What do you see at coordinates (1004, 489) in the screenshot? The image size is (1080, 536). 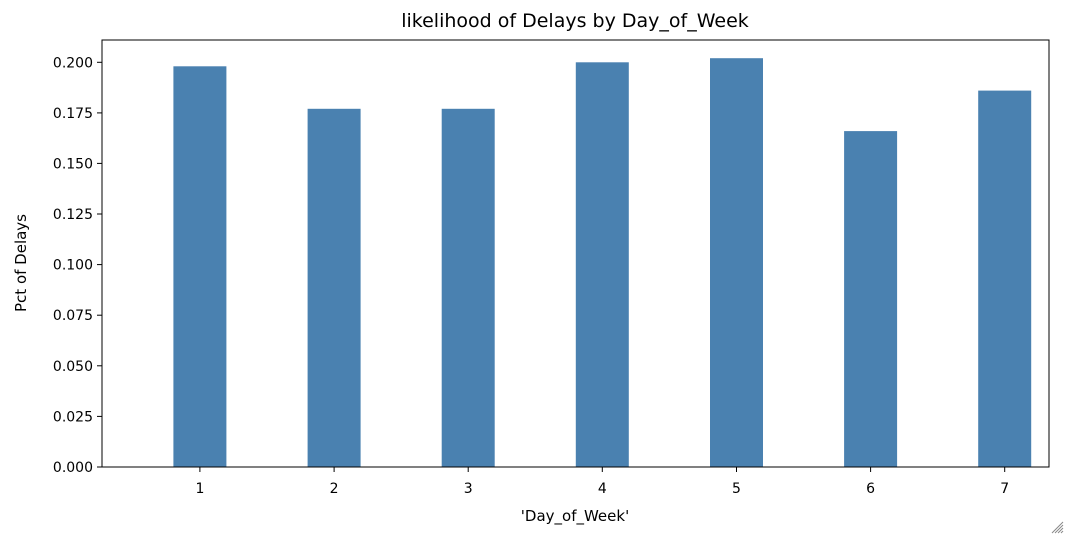 I see `x-tick-label: 7` at bounding box center [1004, 489].